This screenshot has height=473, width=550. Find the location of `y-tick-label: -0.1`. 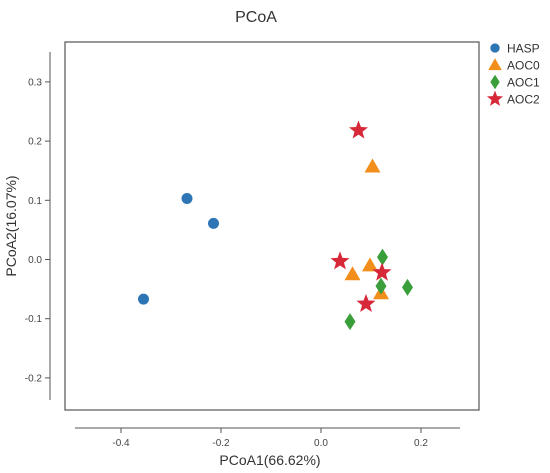

y-tick-label: -0.1 is located at coordinates (34, 319).